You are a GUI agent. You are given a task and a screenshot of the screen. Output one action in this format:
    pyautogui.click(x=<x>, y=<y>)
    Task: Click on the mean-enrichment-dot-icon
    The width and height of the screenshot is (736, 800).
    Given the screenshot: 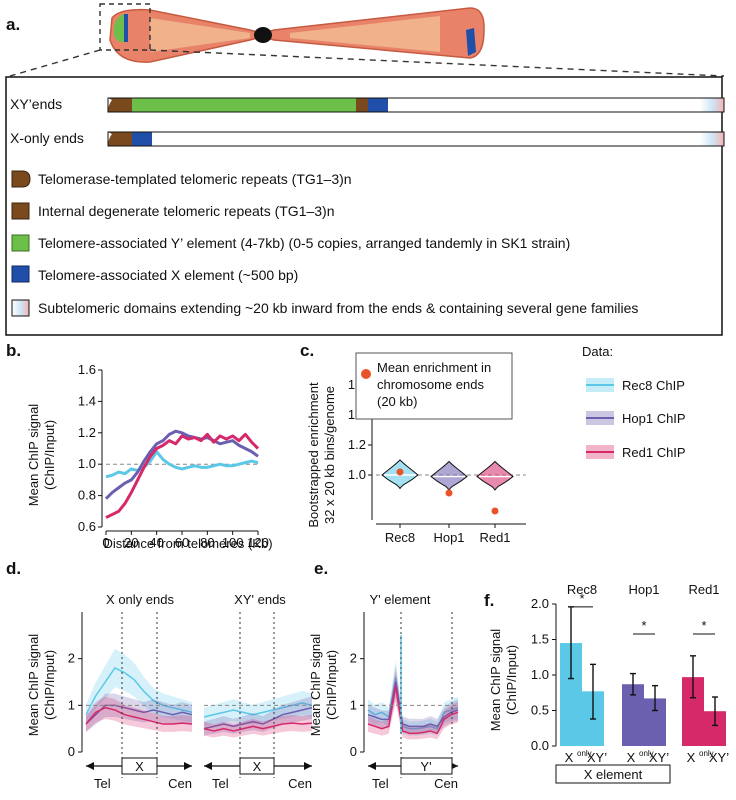 What is the action you would take?
    pyautogui.click(x=366, y=374)
    